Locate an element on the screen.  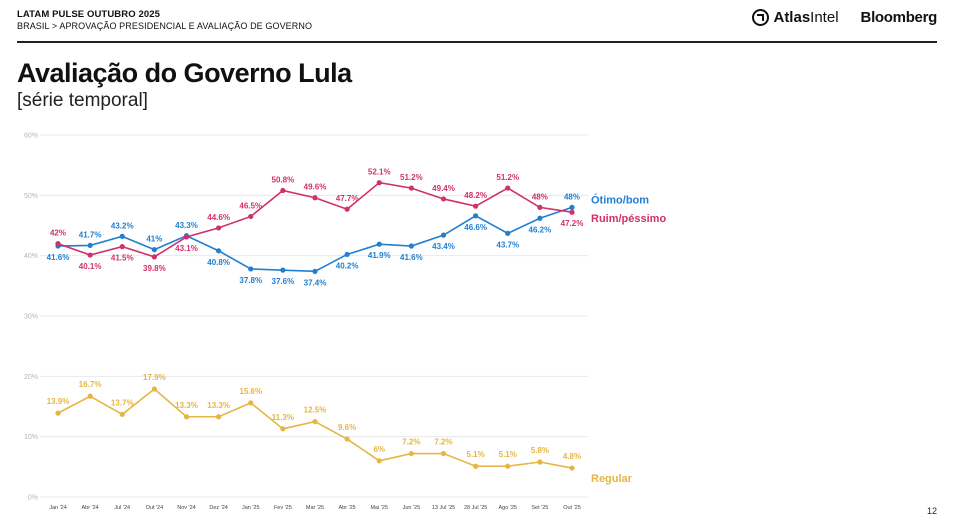
y-tick-label: 50% is located at coordinates (31, 196).